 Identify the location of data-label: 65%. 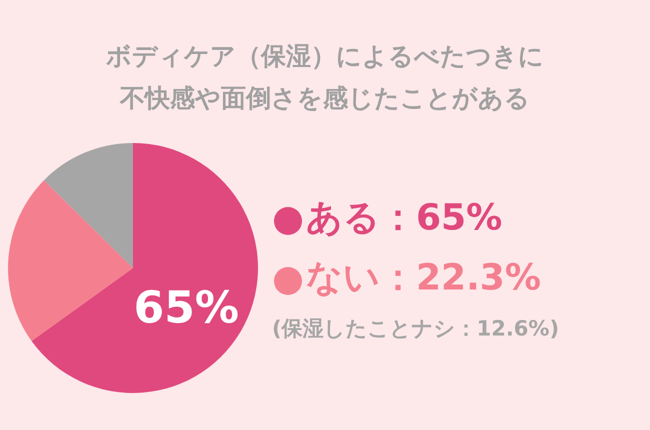
(186, 308).